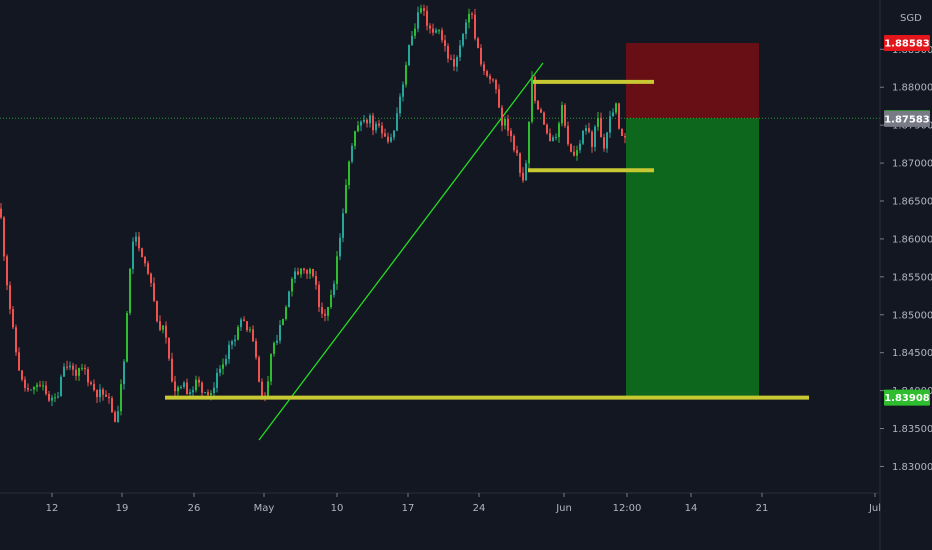  I want to click on price-tag-bid, so click(907, 118).